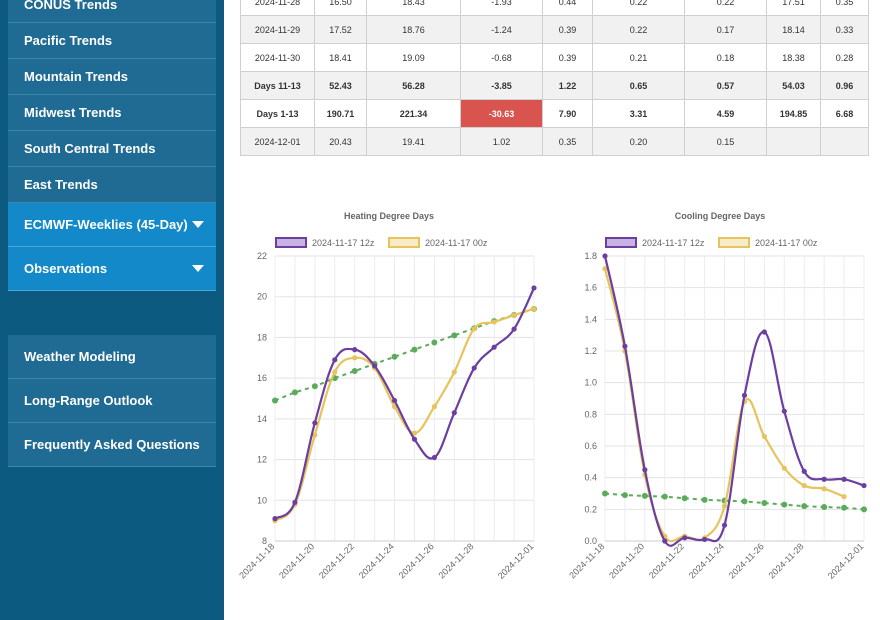 This screenshot has height=620, width=880. Describe the element at coordinates (112, 149) in the screenshot. I see `sidebar-item-south-central-trends: South Central Trends` at that location.